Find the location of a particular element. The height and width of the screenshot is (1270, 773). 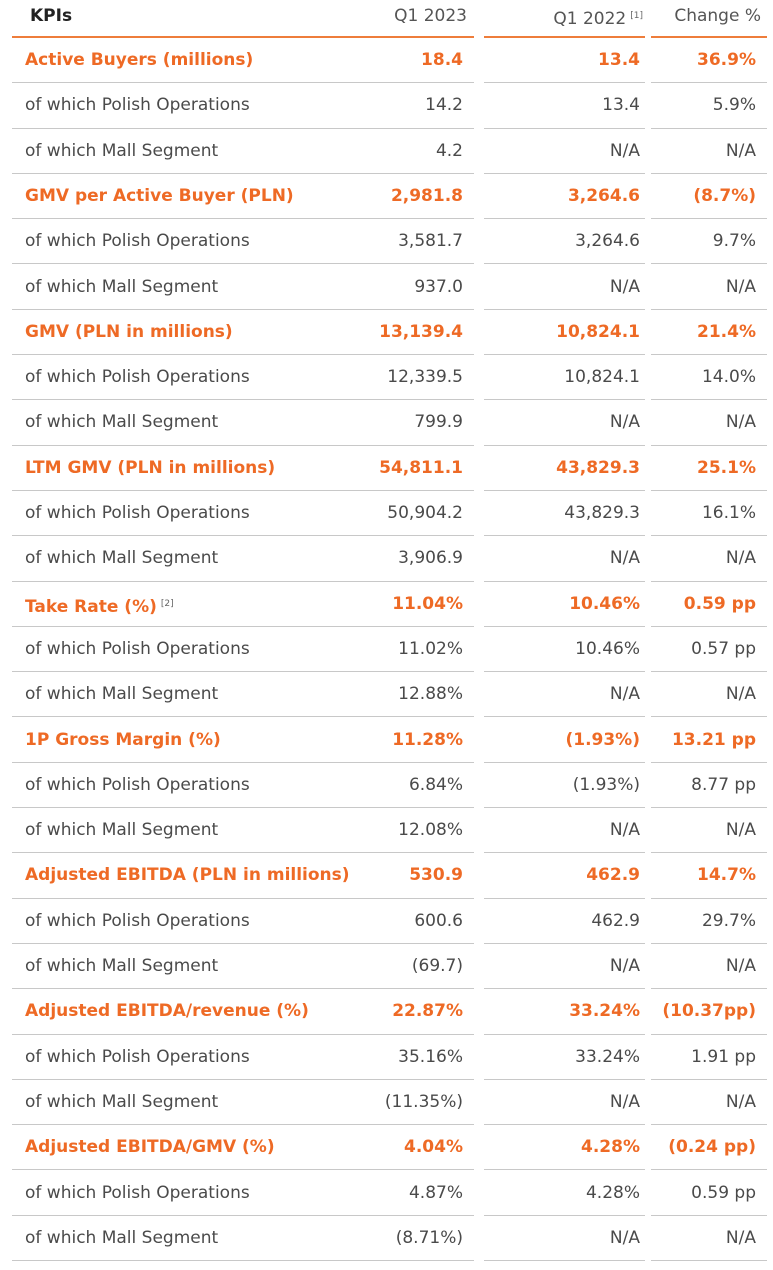

row-label-cell: of which Mall Segment 3,906.9 is located at coordinates (243, 559).